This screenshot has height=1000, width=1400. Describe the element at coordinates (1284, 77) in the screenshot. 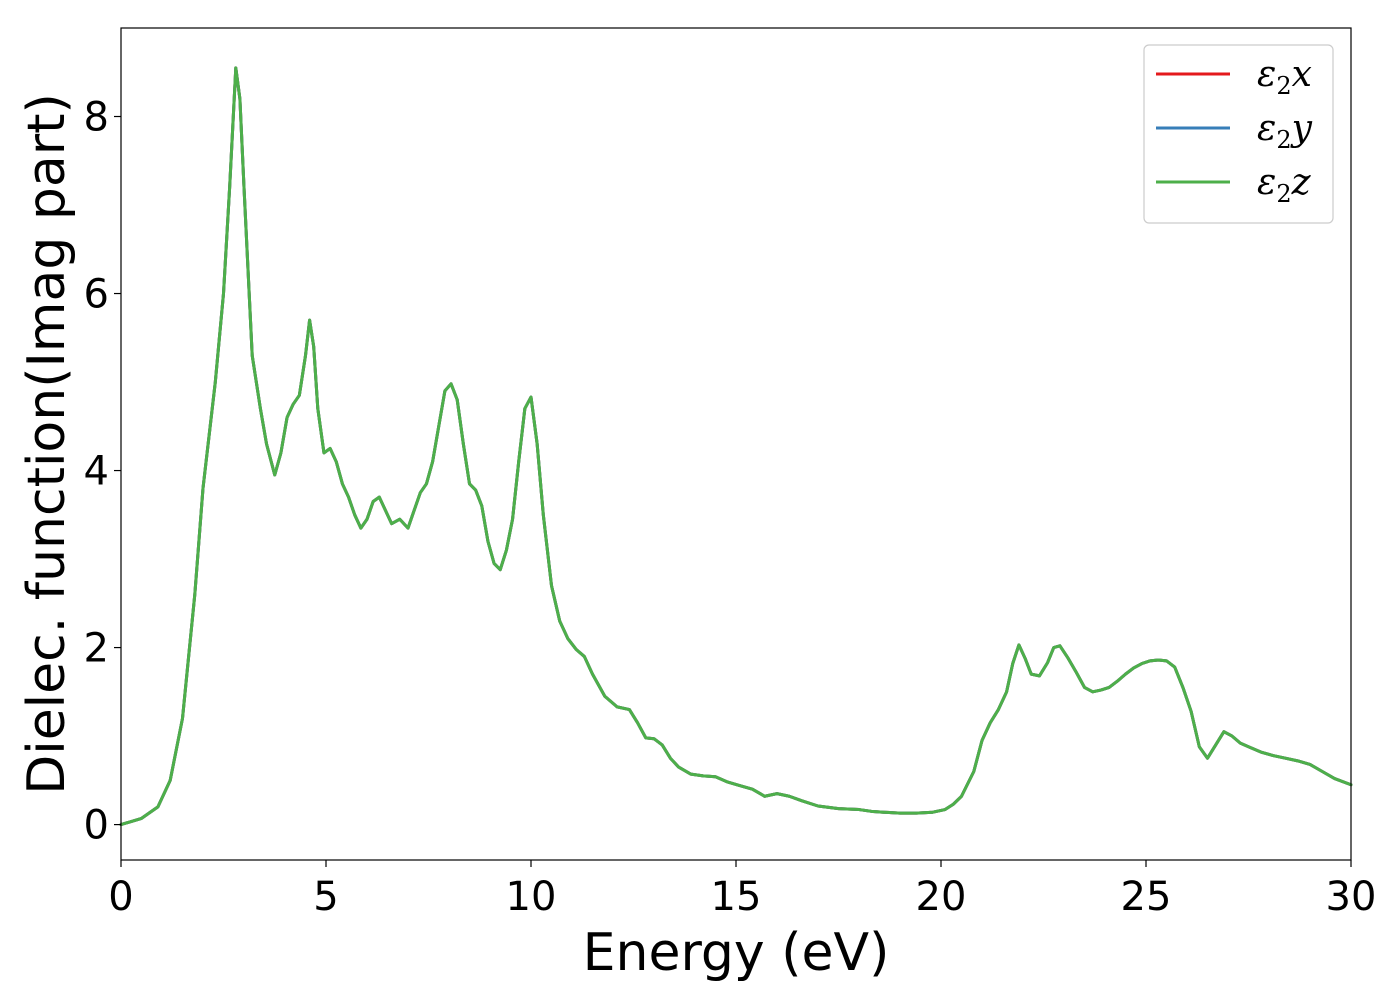

I see `legend-label: ε2x` at that location.